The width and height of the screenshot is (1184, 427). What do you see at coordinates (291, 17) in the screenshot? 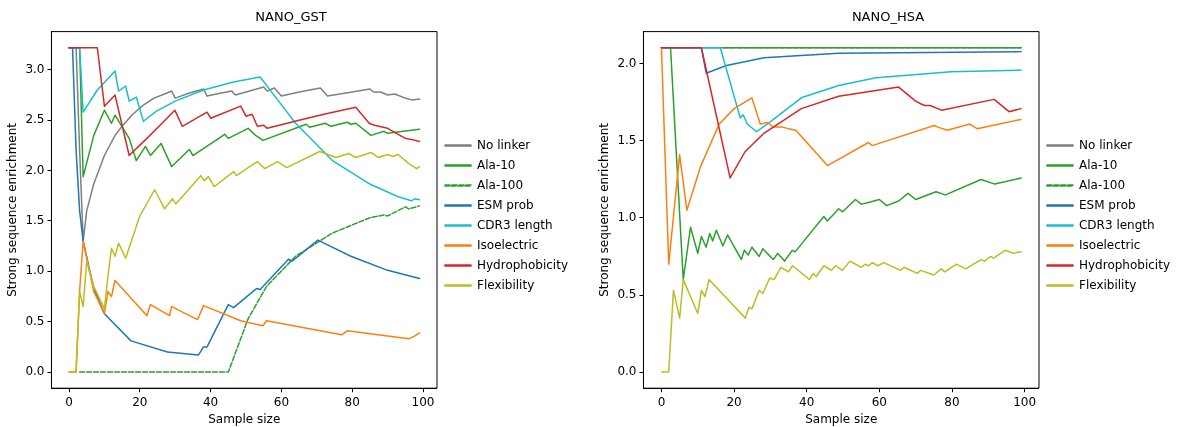
I see `chart-title: NANO_GST` at bounding box center [291, 17].